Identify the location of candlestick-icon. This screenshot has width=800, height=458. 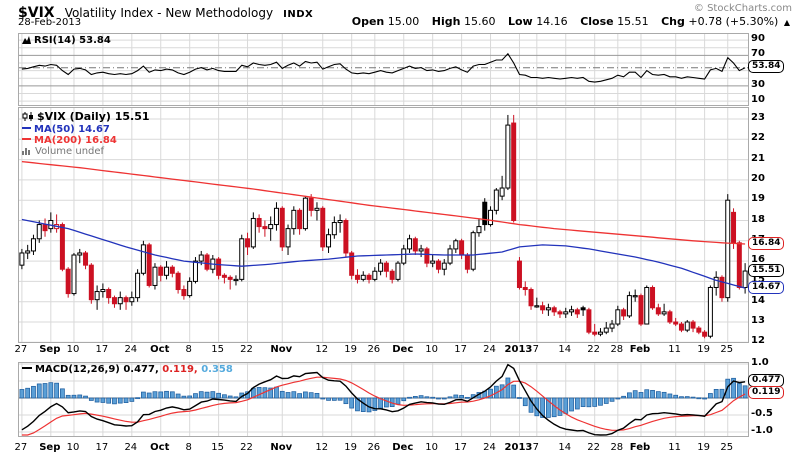
(28, 117).